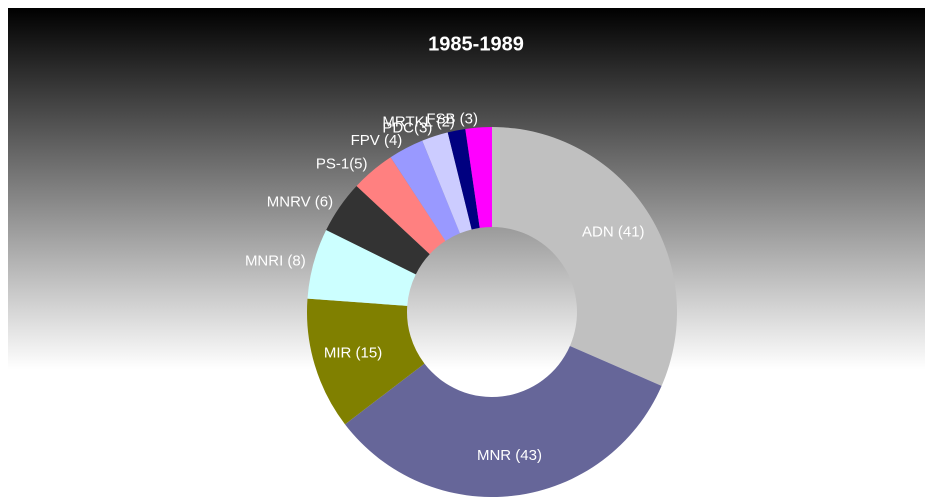 The height and width of the screenshot is (497, 933). Describe the element at coordinates (476, 44) in the screenshot. I see `chart-title: 1985-1989` at that location.